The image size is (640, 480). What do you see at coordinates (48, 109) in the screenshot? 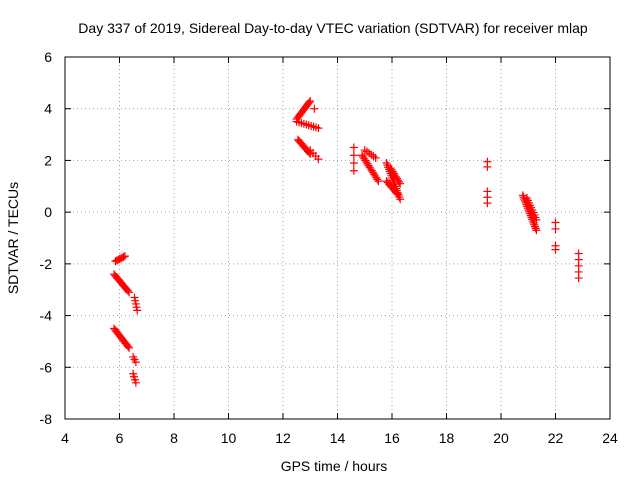
I see `y-tick-label: 4` at bounding box center [48, 109].